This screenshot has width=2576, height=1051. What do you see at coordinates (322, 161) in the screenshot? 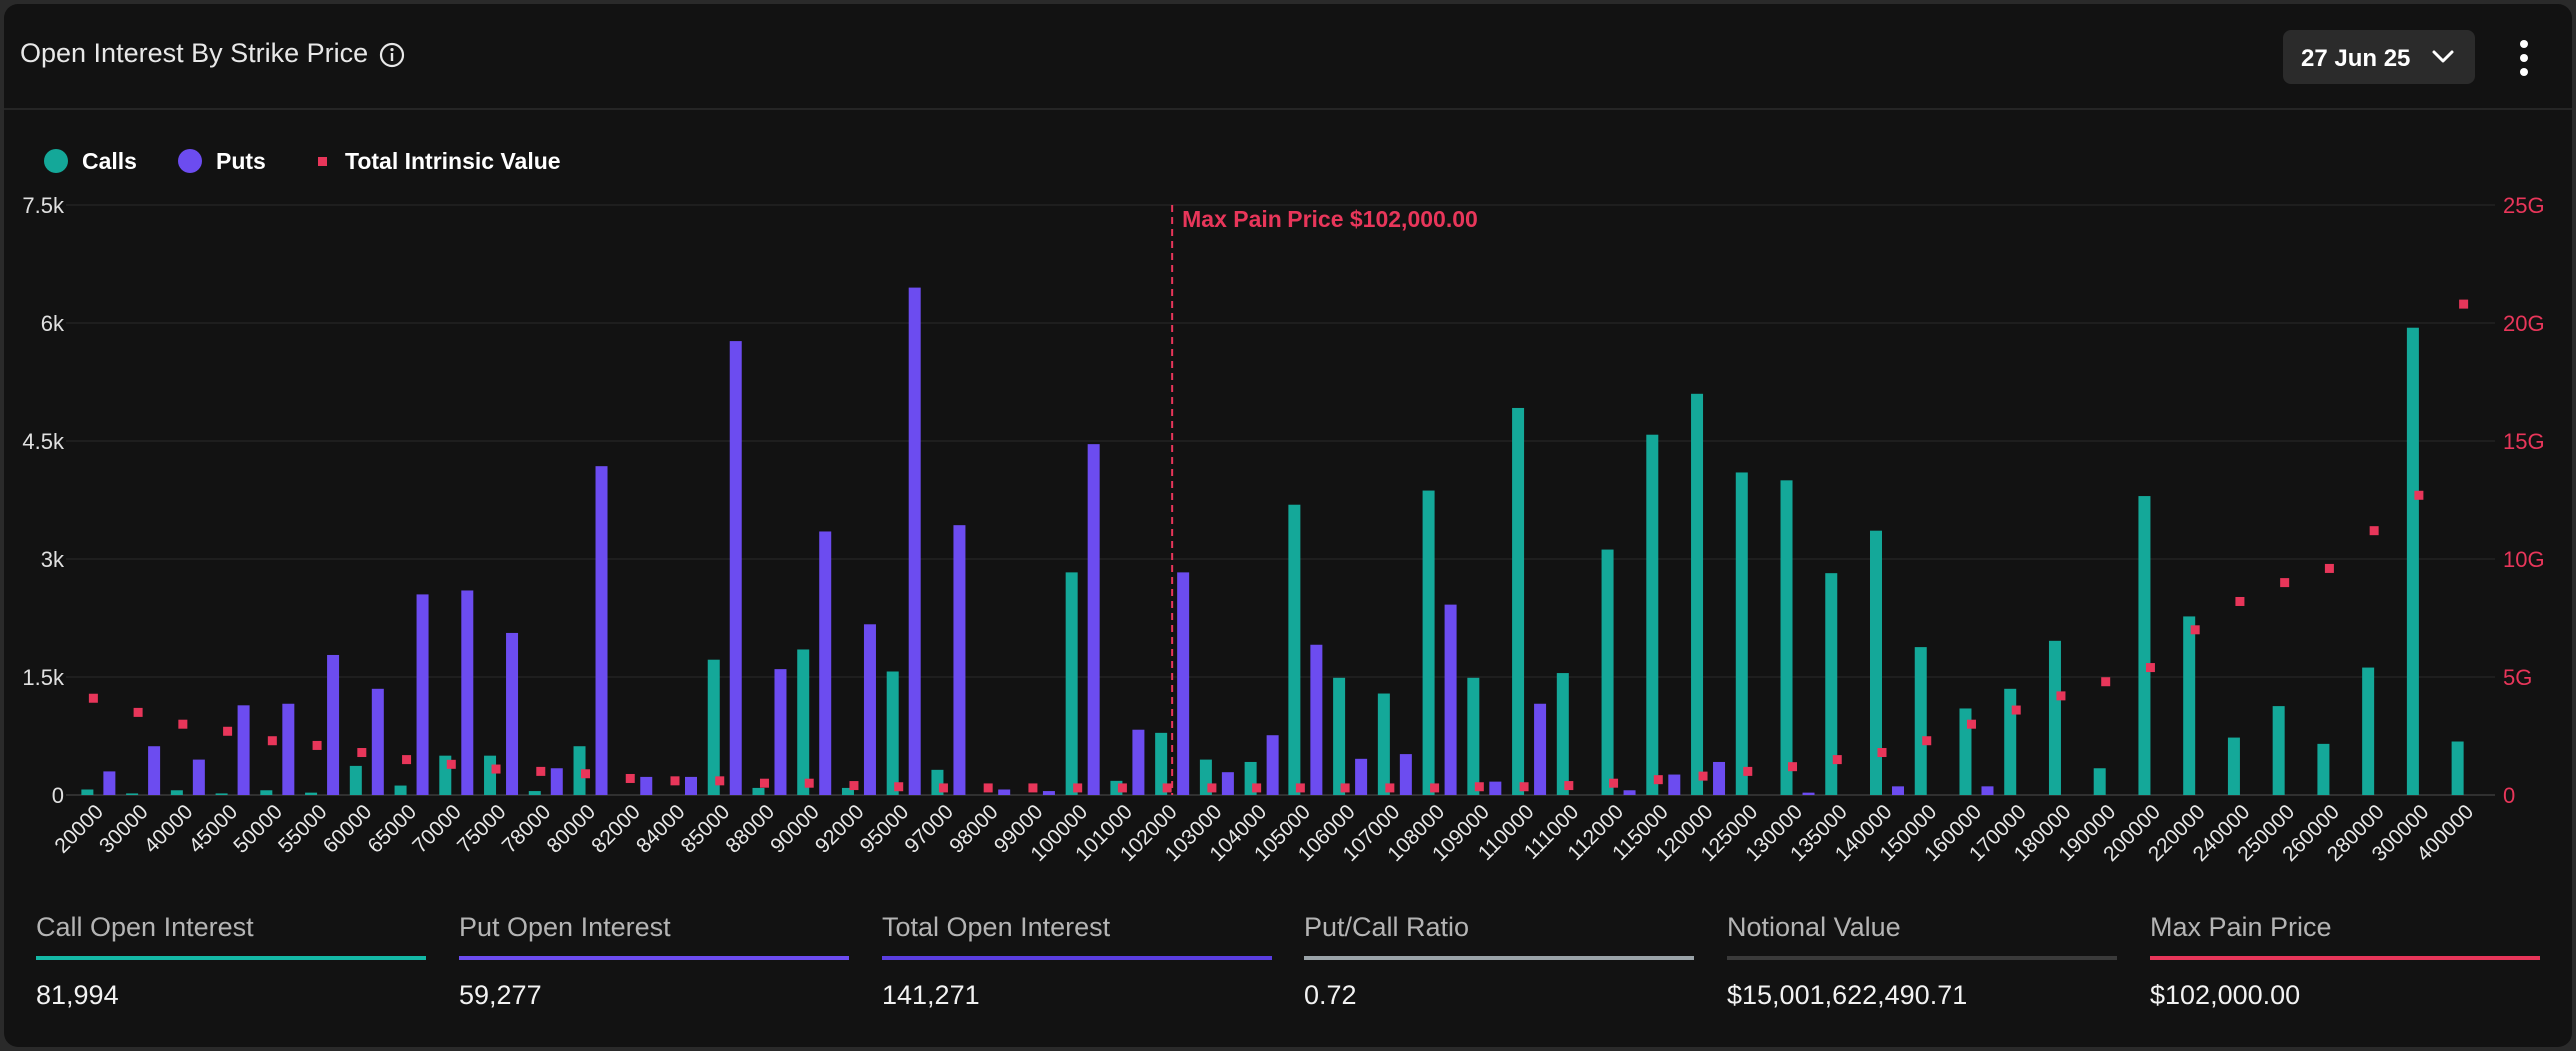
I see `intrinsic-legend-swatch` at bounding box center [322, 161].